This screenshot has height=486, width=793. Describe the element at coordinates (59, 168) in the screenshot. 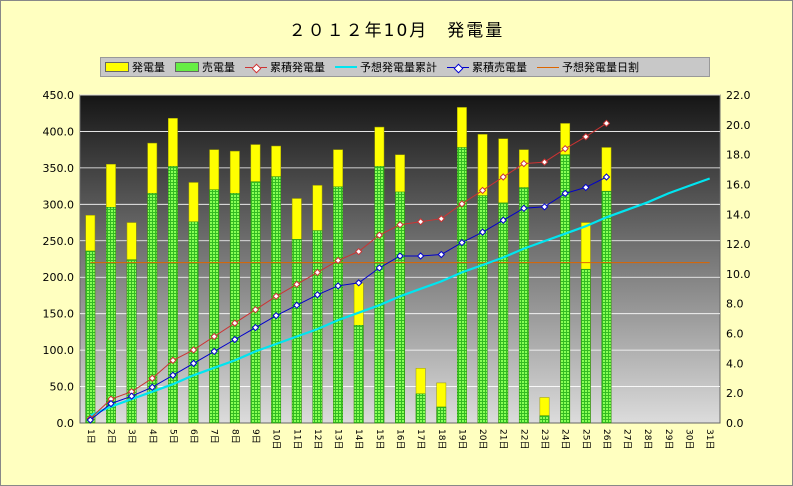

I see `y-left-tick-label: 350.0` at that location.